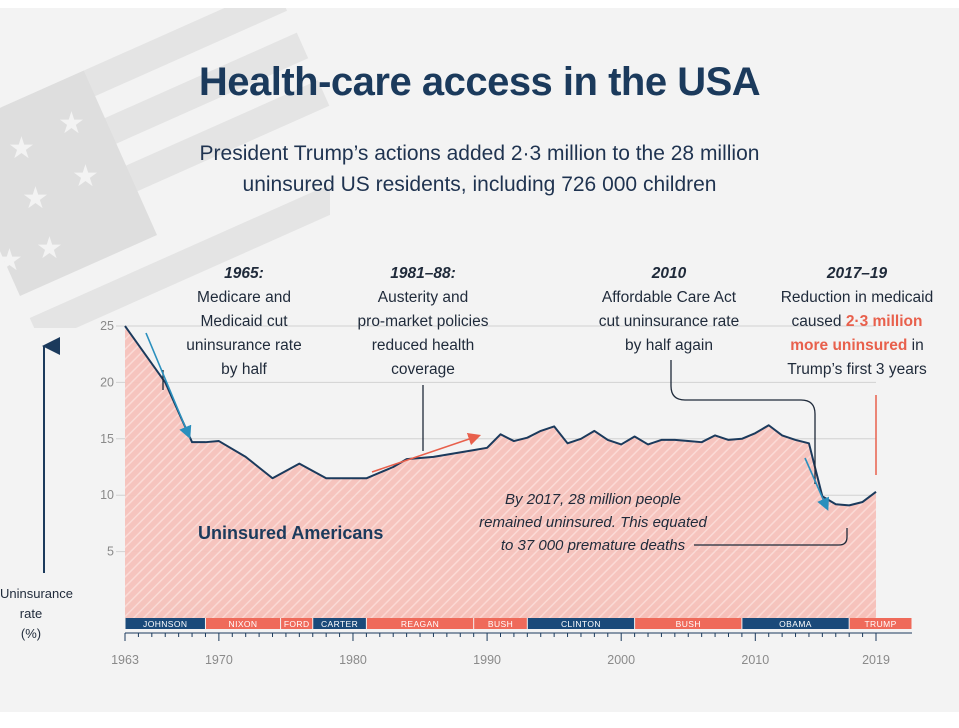 The height and width of the screenshot is (728, 959). What do you see at coordinates (487, 660) in the screenshot?
I see `x-tick-label: 1990` at bounding box center [487, 660].